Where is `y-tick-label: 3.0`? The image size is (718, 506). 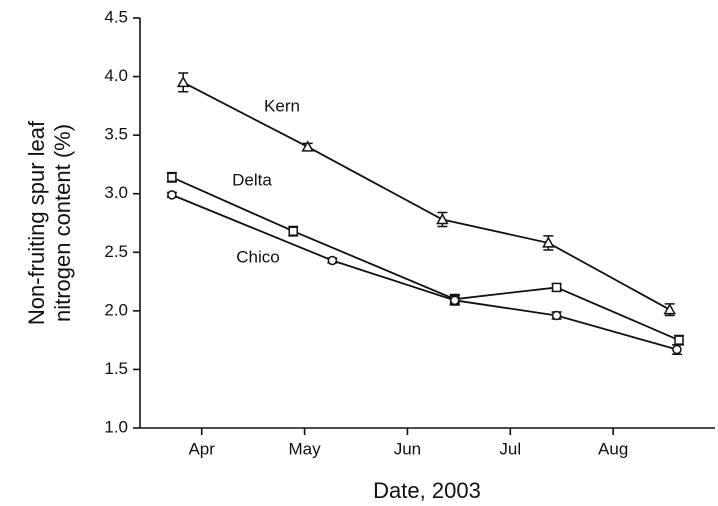 y-tick-label: 3.0 is located at coordinates (116, 192).